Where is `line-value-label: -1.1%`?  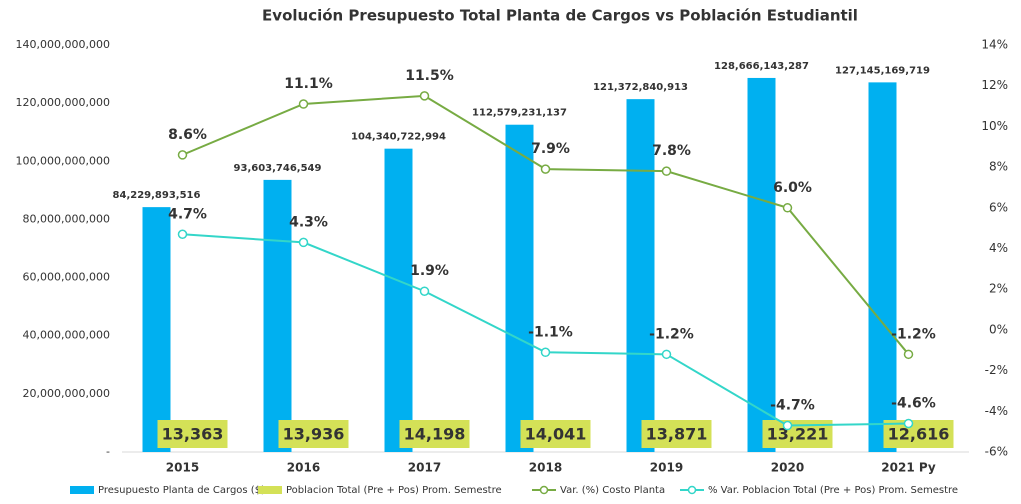
line-value-label: -1.1% is located at coordinates (550, 332).